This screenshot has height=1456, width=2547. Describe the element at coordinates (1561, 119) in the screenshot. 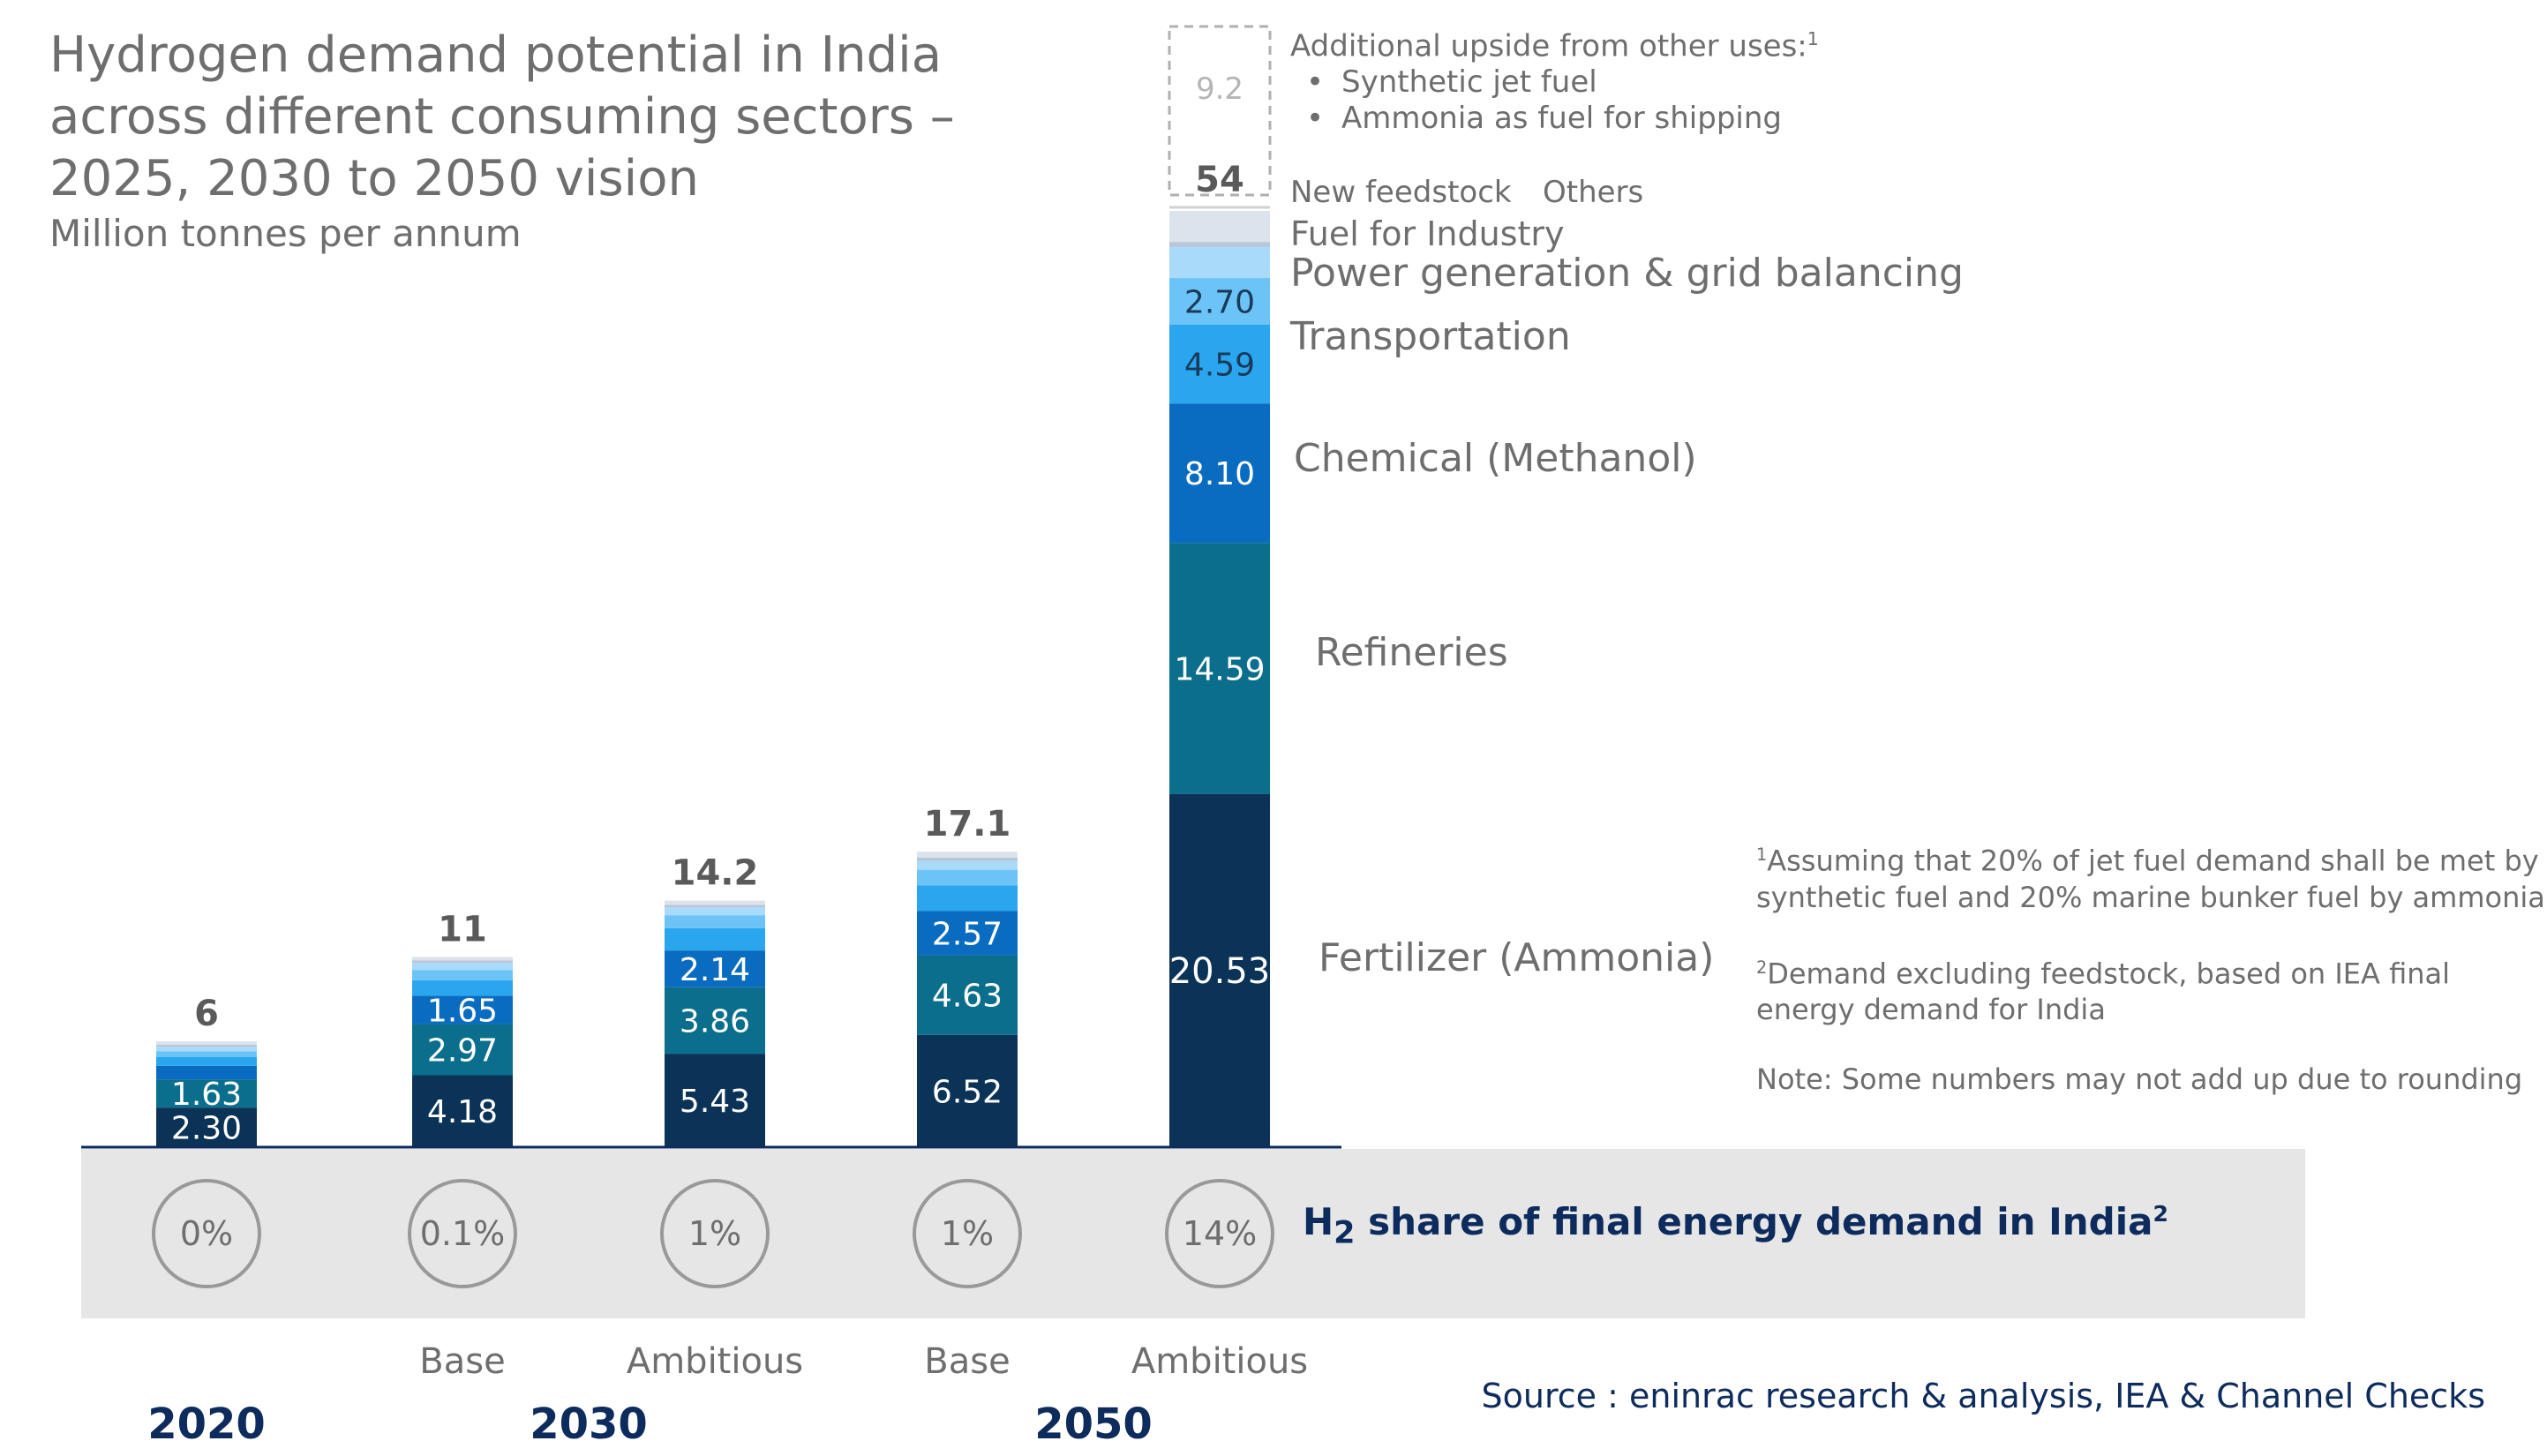

I see `upside-item-2: Ammonia as fuel for shipping` at that location.